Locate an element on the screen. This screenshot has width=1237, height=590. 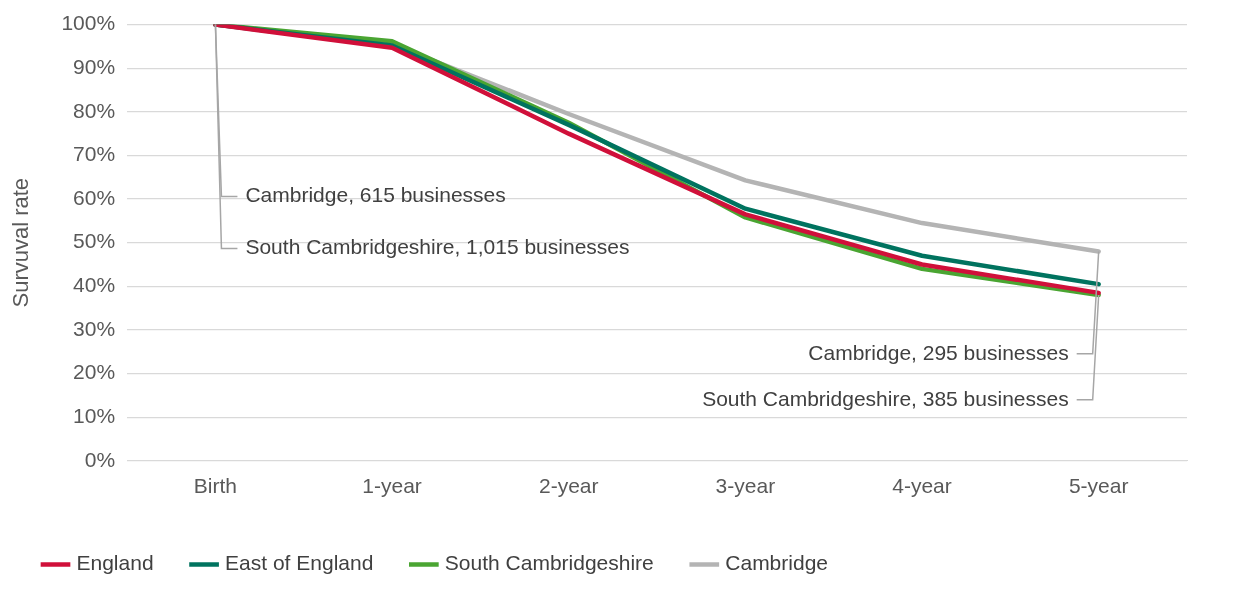
legend-label: South Cambridgeshire is located at coordinates (549, 563).